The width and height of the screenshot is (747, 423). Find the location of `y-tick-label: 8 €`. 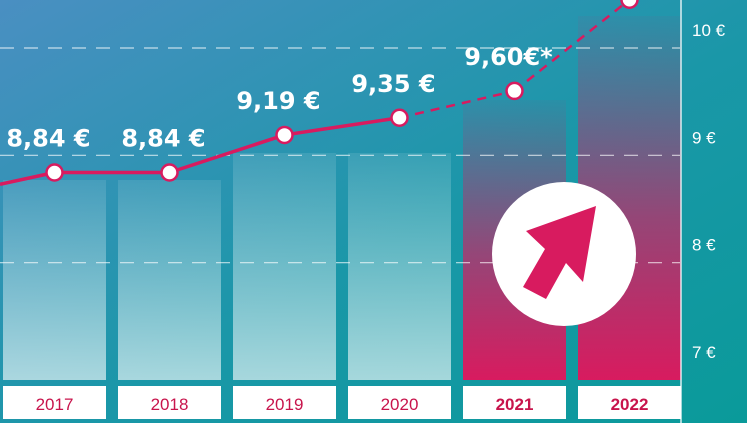

y-tick-label: 8 € is located at coordinates (704, 245).